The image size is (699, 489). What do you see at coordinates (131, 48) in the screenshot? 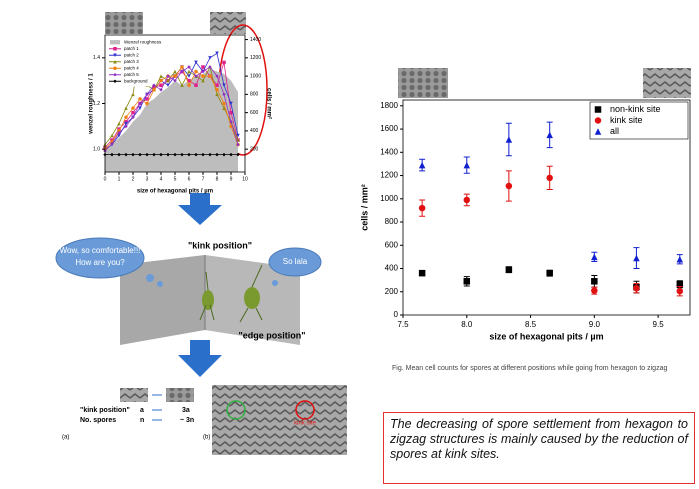
I see `legend-label: patch 1` at bounding box center [131, 48].